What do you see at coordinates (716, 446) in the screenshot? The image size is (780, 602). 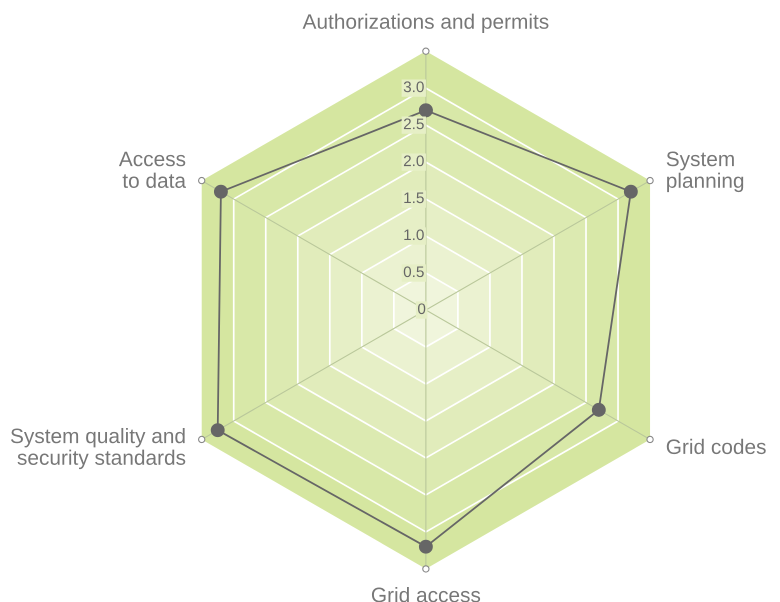 I see `spoke-label: Grid codes` at bounding box center [716, 446].